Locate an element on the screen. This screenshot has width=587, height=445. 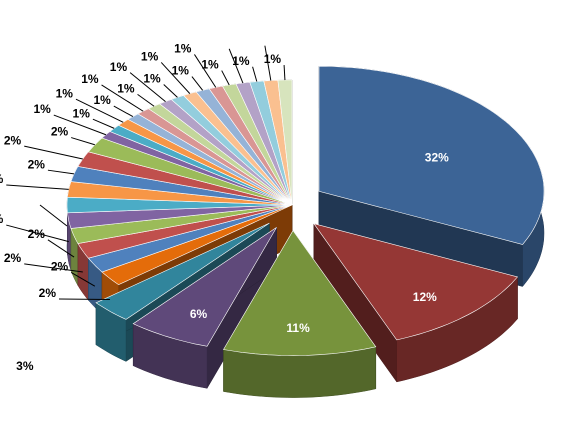
value-label: 32% is located at coordinates (437, 157).